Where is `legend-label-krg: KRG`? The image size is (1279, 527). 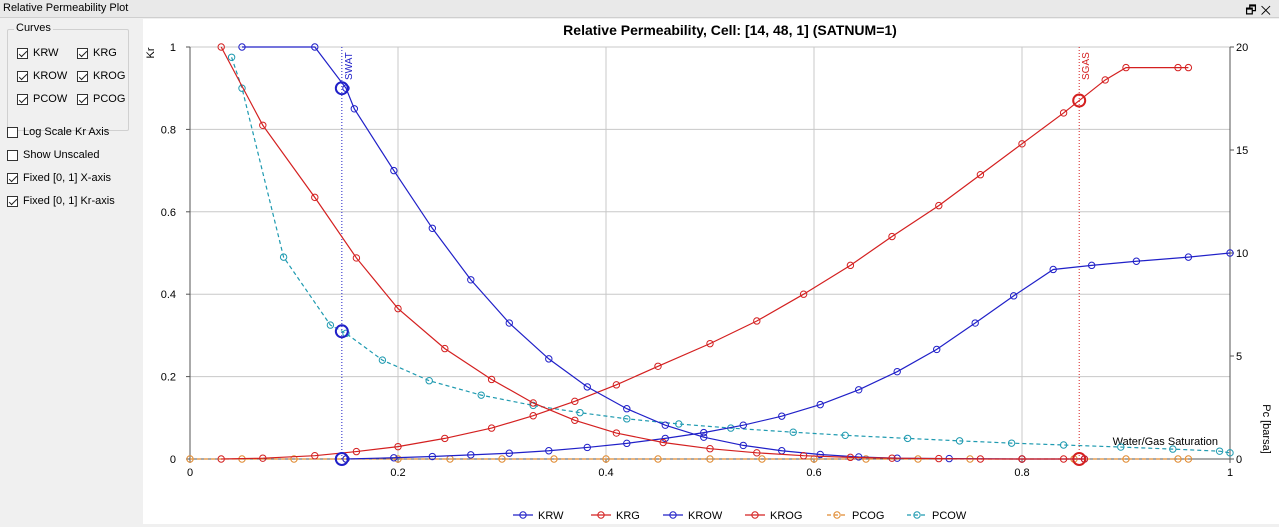
legend-label-krg: KRG is located at coordinates (628, 516).